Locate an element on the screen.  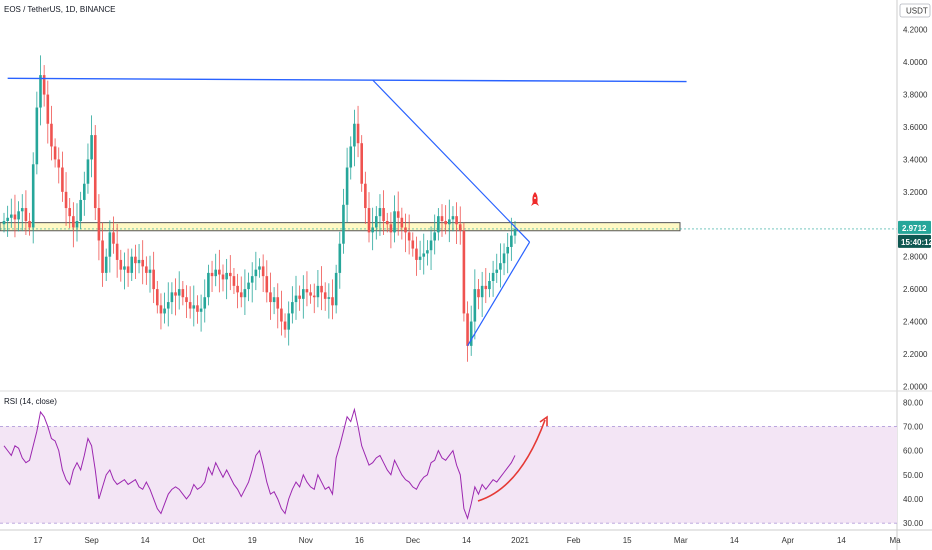
rsi-tick-label: 80.00 is located at coordinates (913, 402).